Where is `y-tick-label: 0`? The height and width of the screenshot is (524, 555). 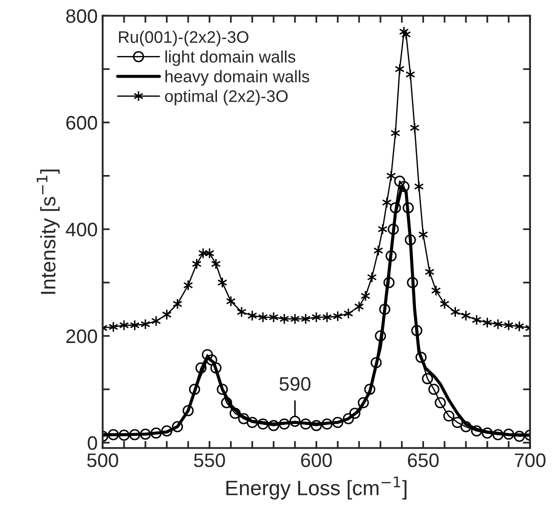 y-tick-label: 0 is located at coordinates (93, 443).